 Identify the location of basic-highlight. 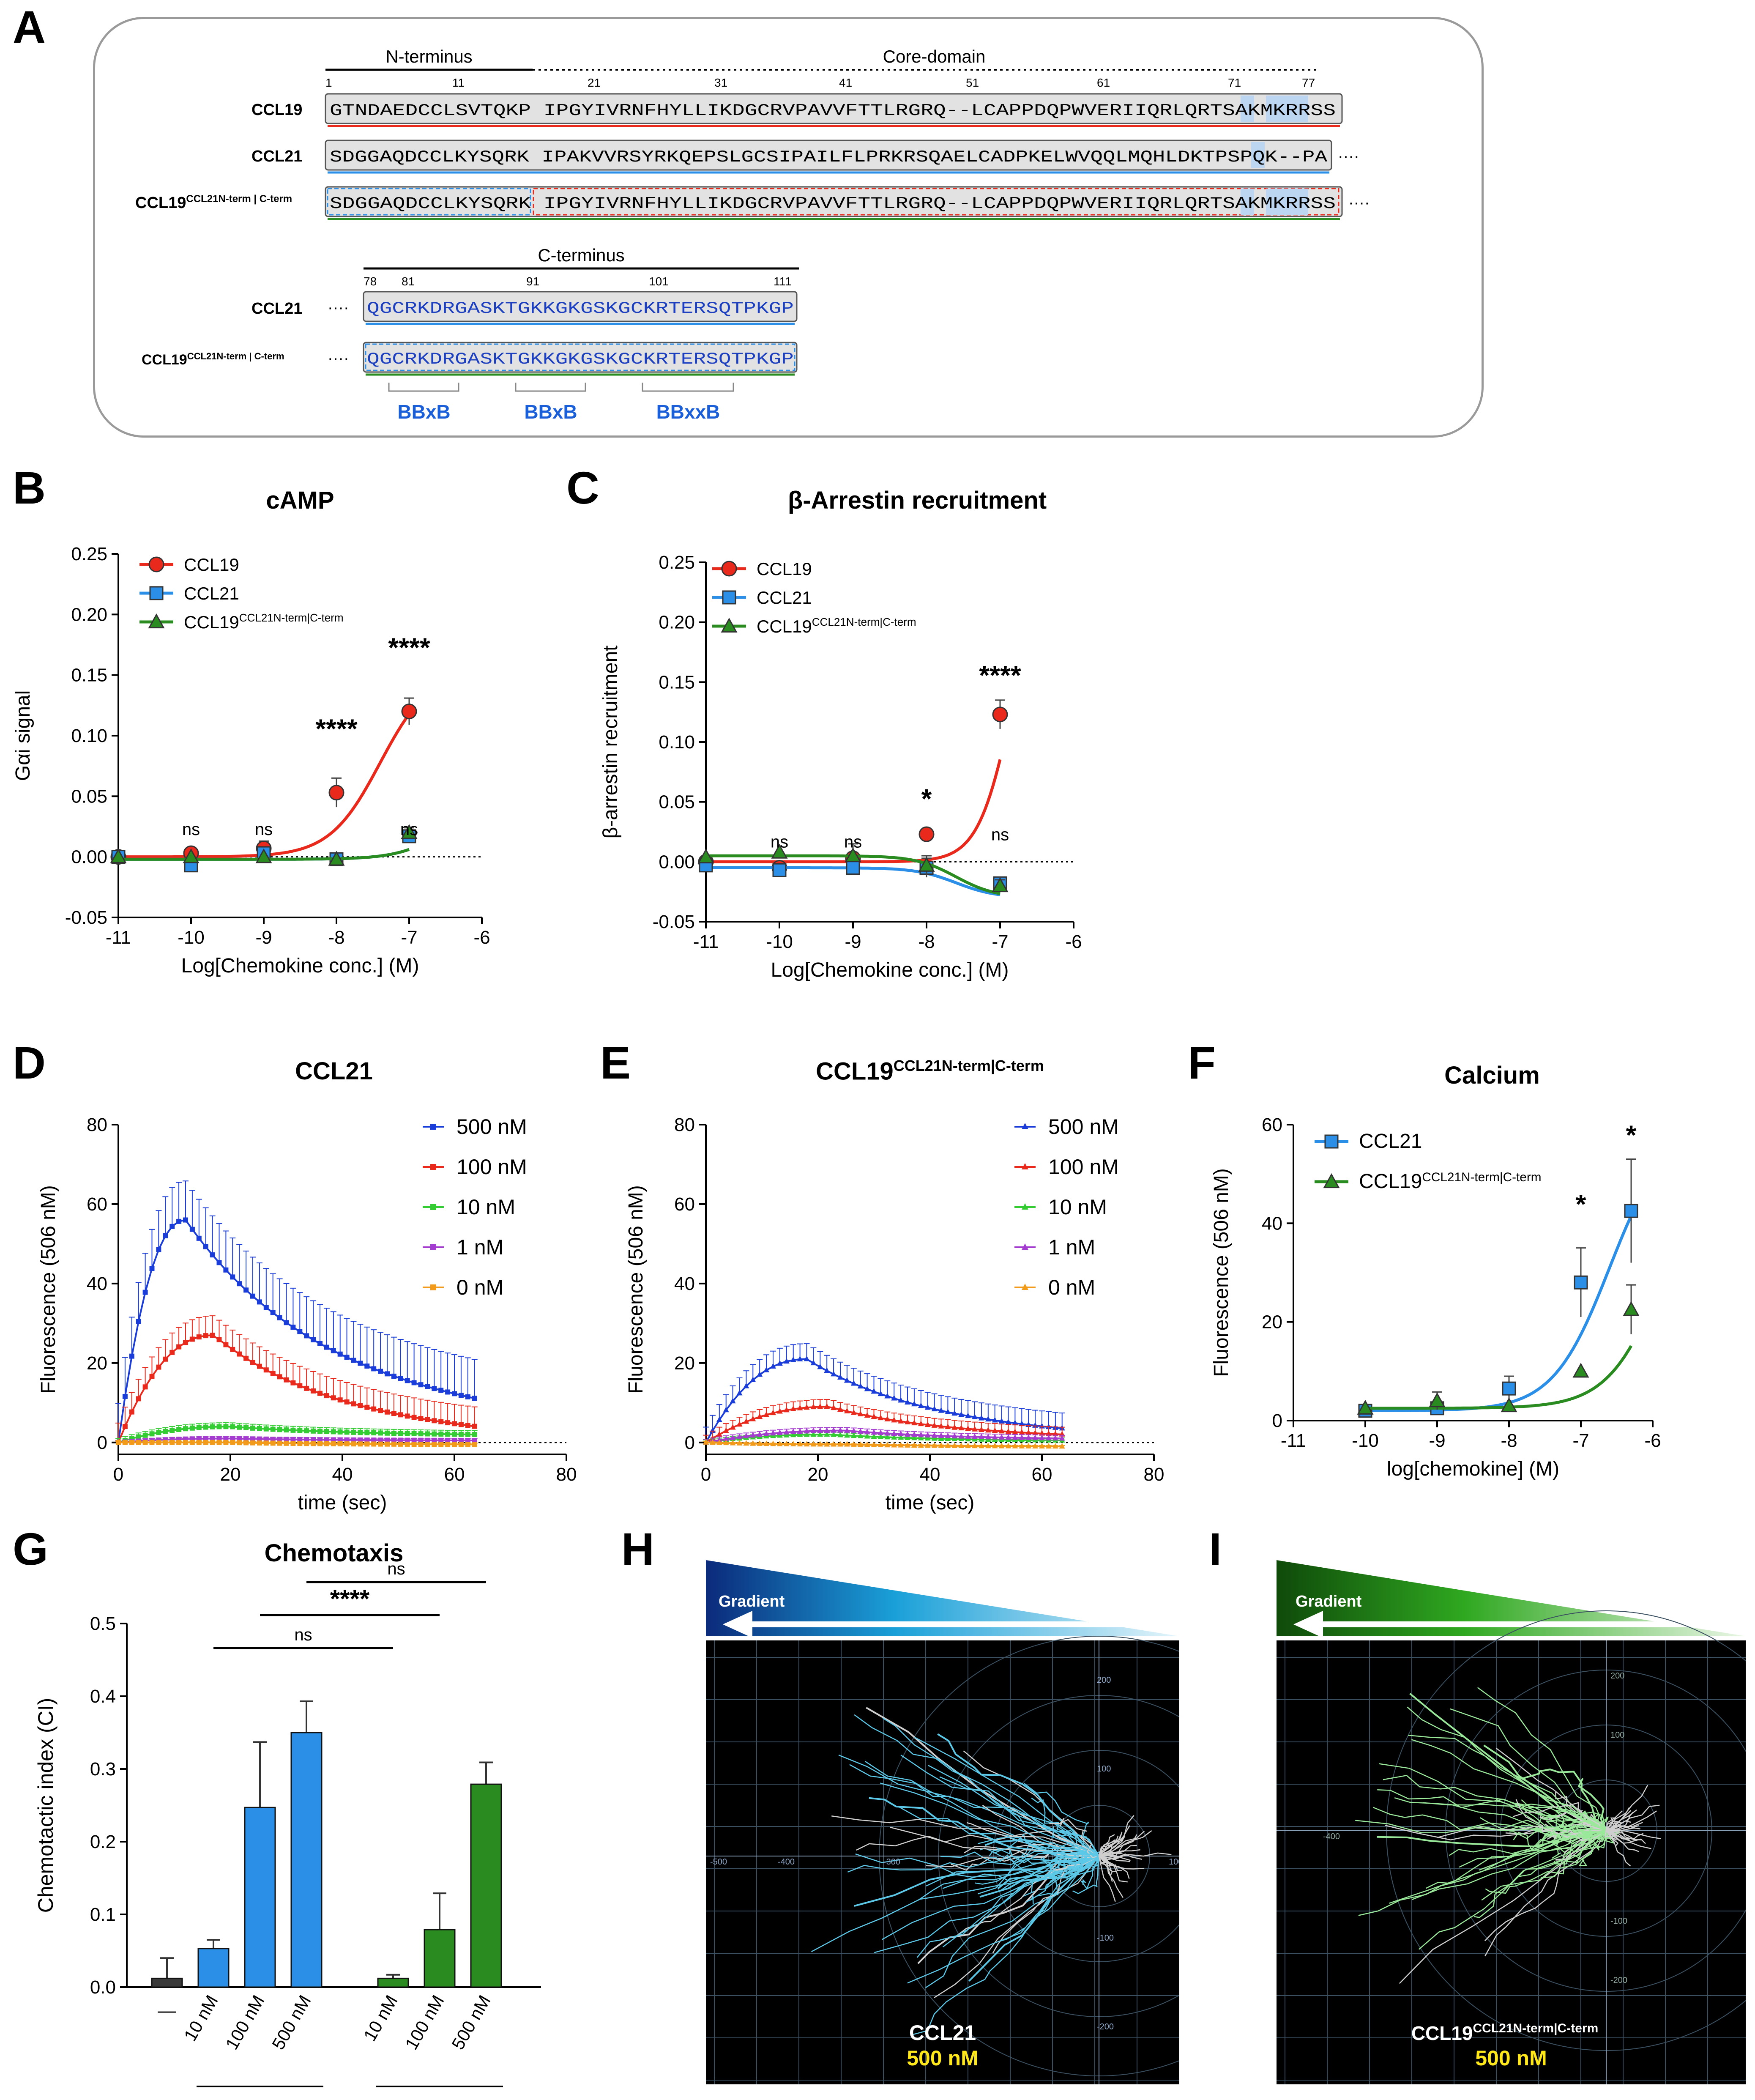
(1247, 202).